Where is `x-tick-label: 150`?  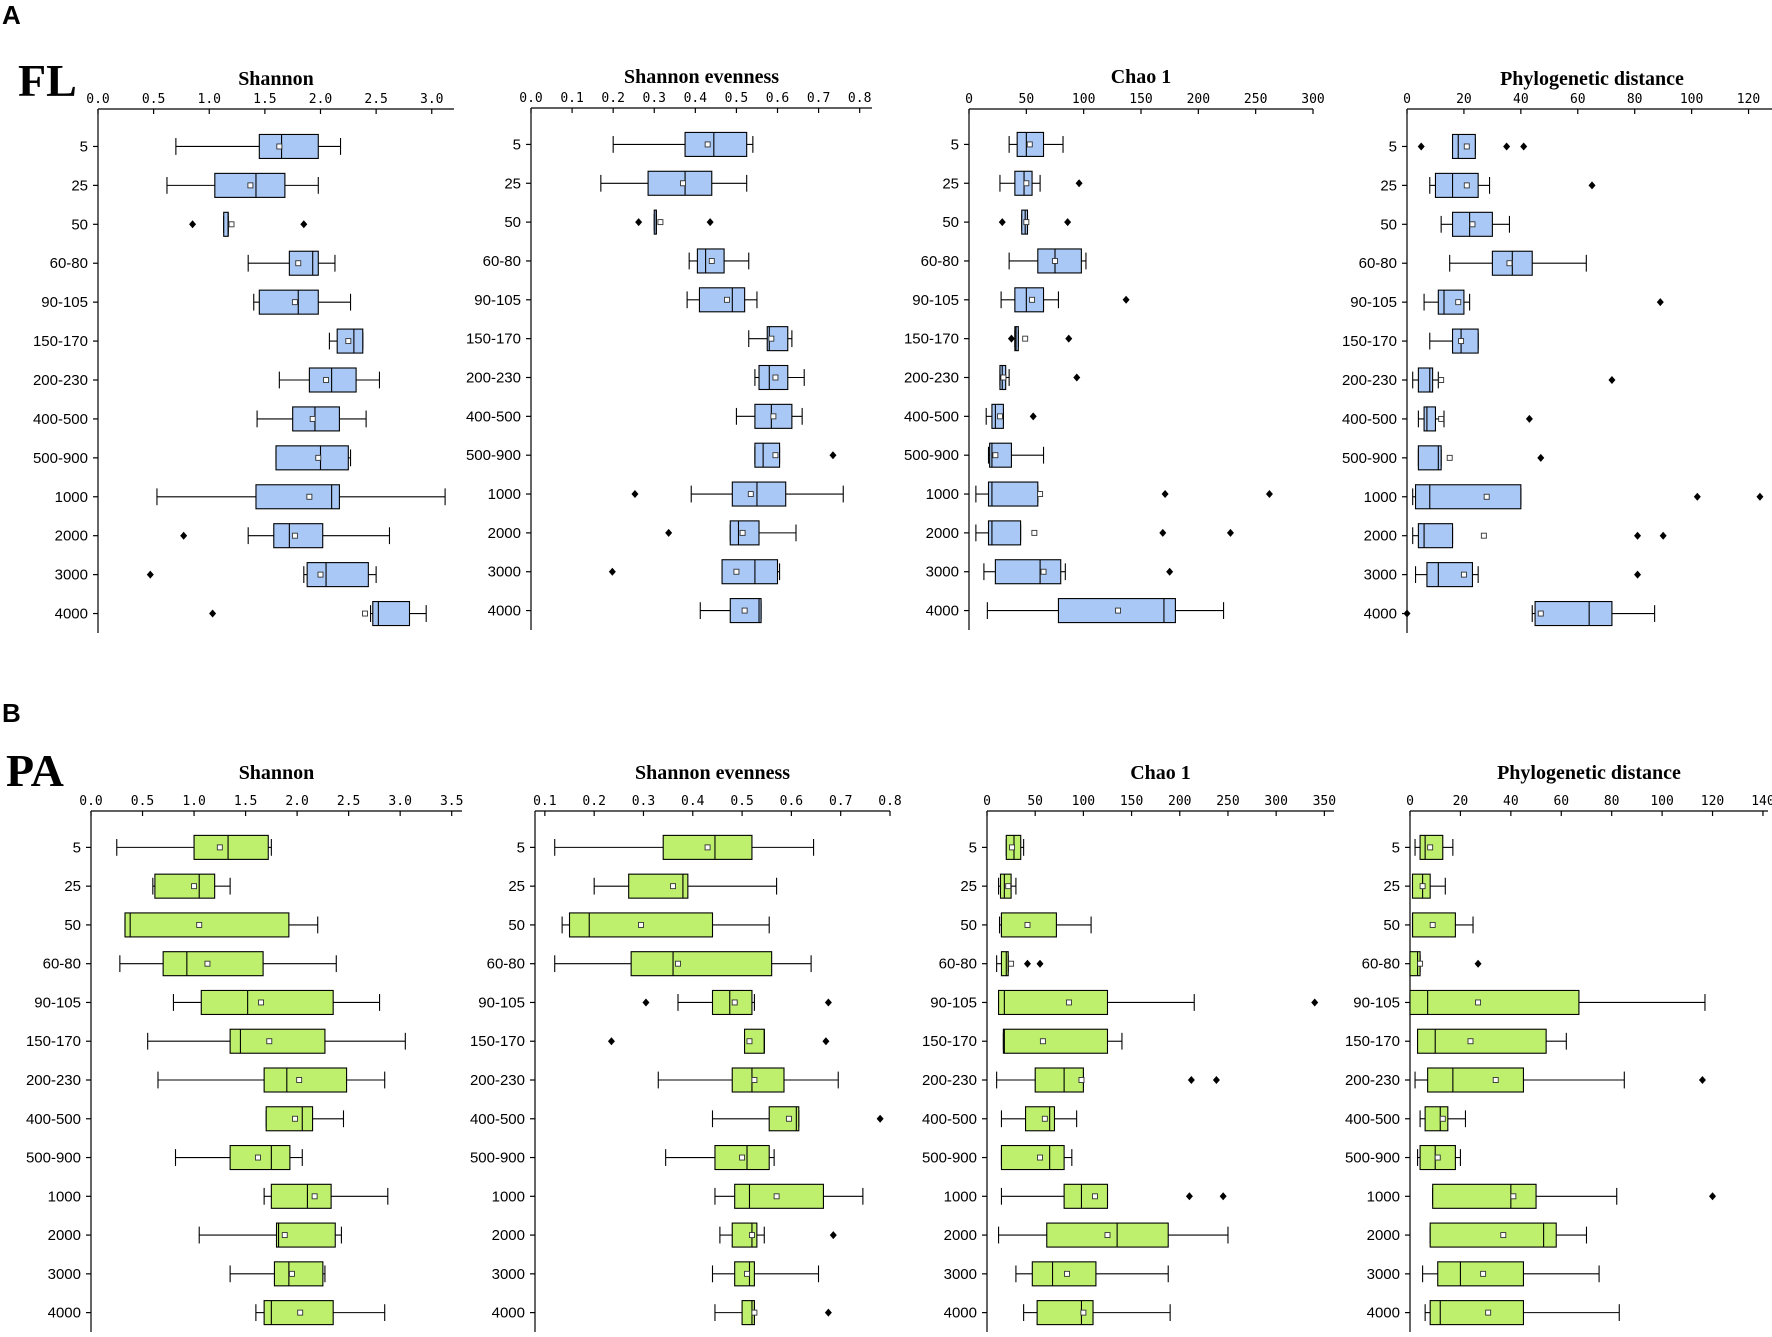 x-tick-label: 150 is located at coordinates (1140, 99).